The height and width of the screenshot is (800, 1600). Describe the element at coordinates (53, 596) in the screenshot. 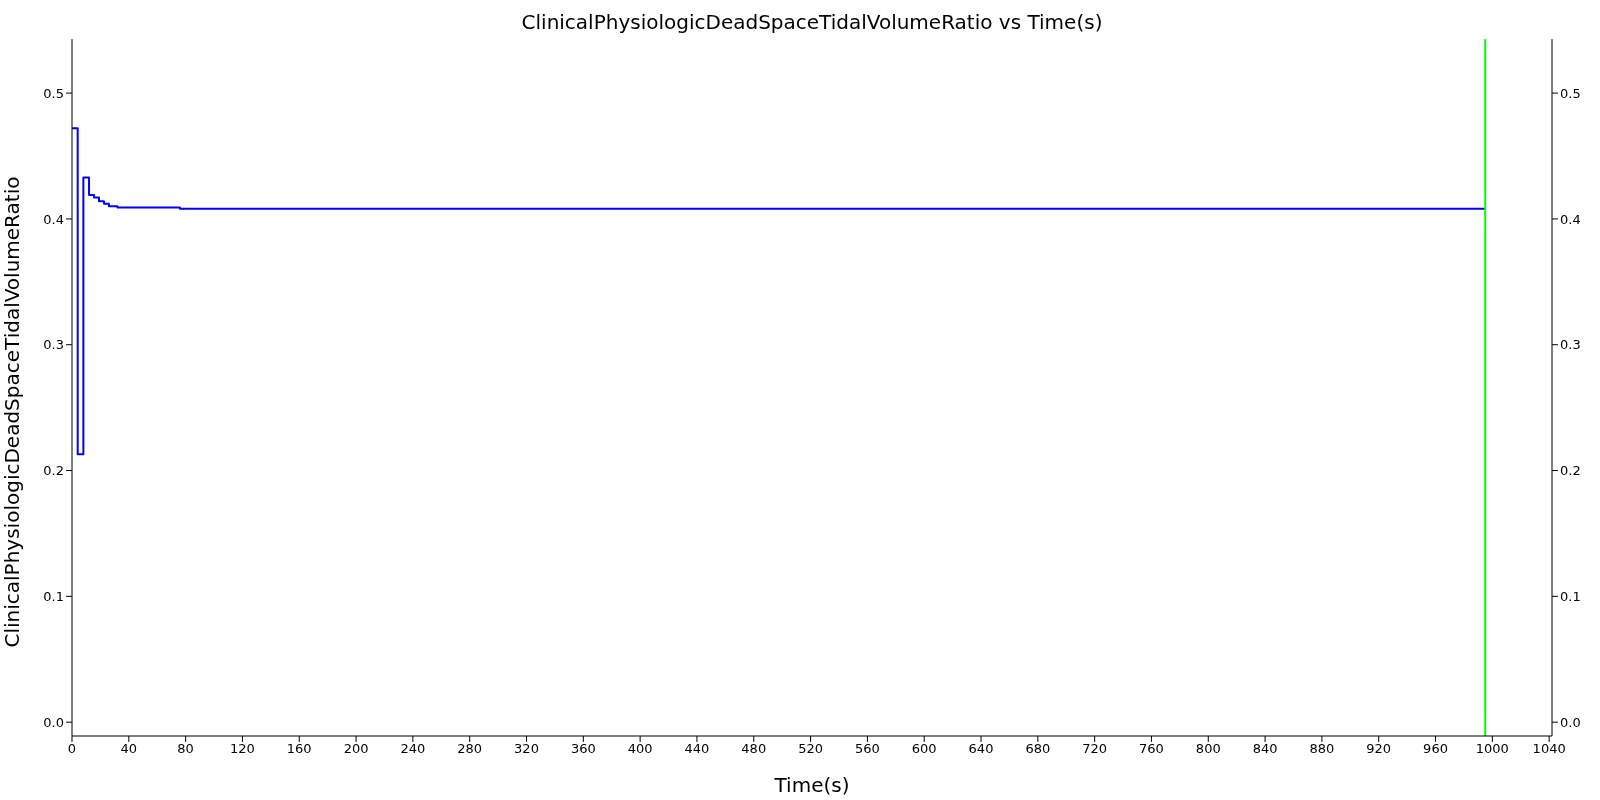

I see `y-tick-label: 0.1` at that location.